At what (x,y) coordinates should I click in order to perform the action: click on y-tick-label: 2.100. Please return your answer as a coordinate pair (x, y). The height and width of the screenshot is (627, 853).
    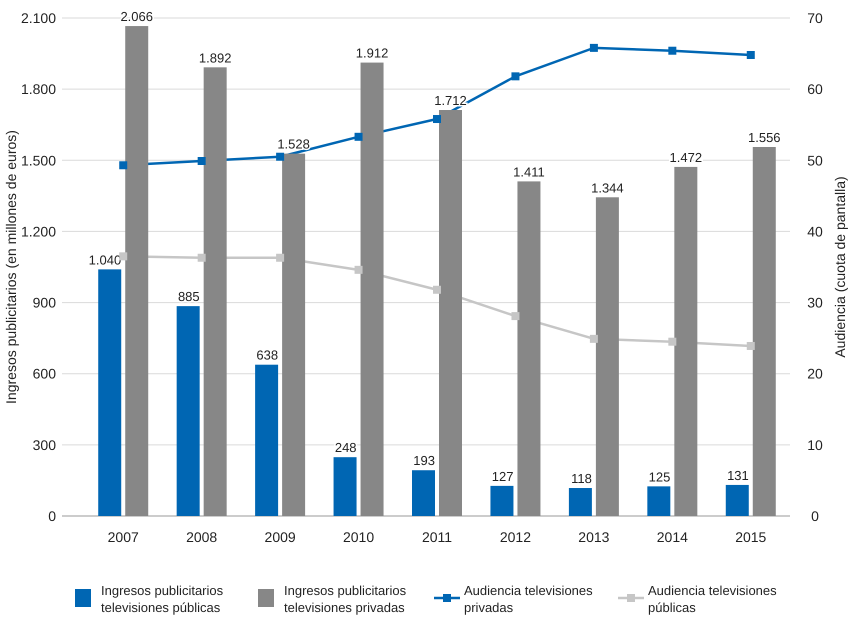
    Looking at the image, I should click on (38, 18).